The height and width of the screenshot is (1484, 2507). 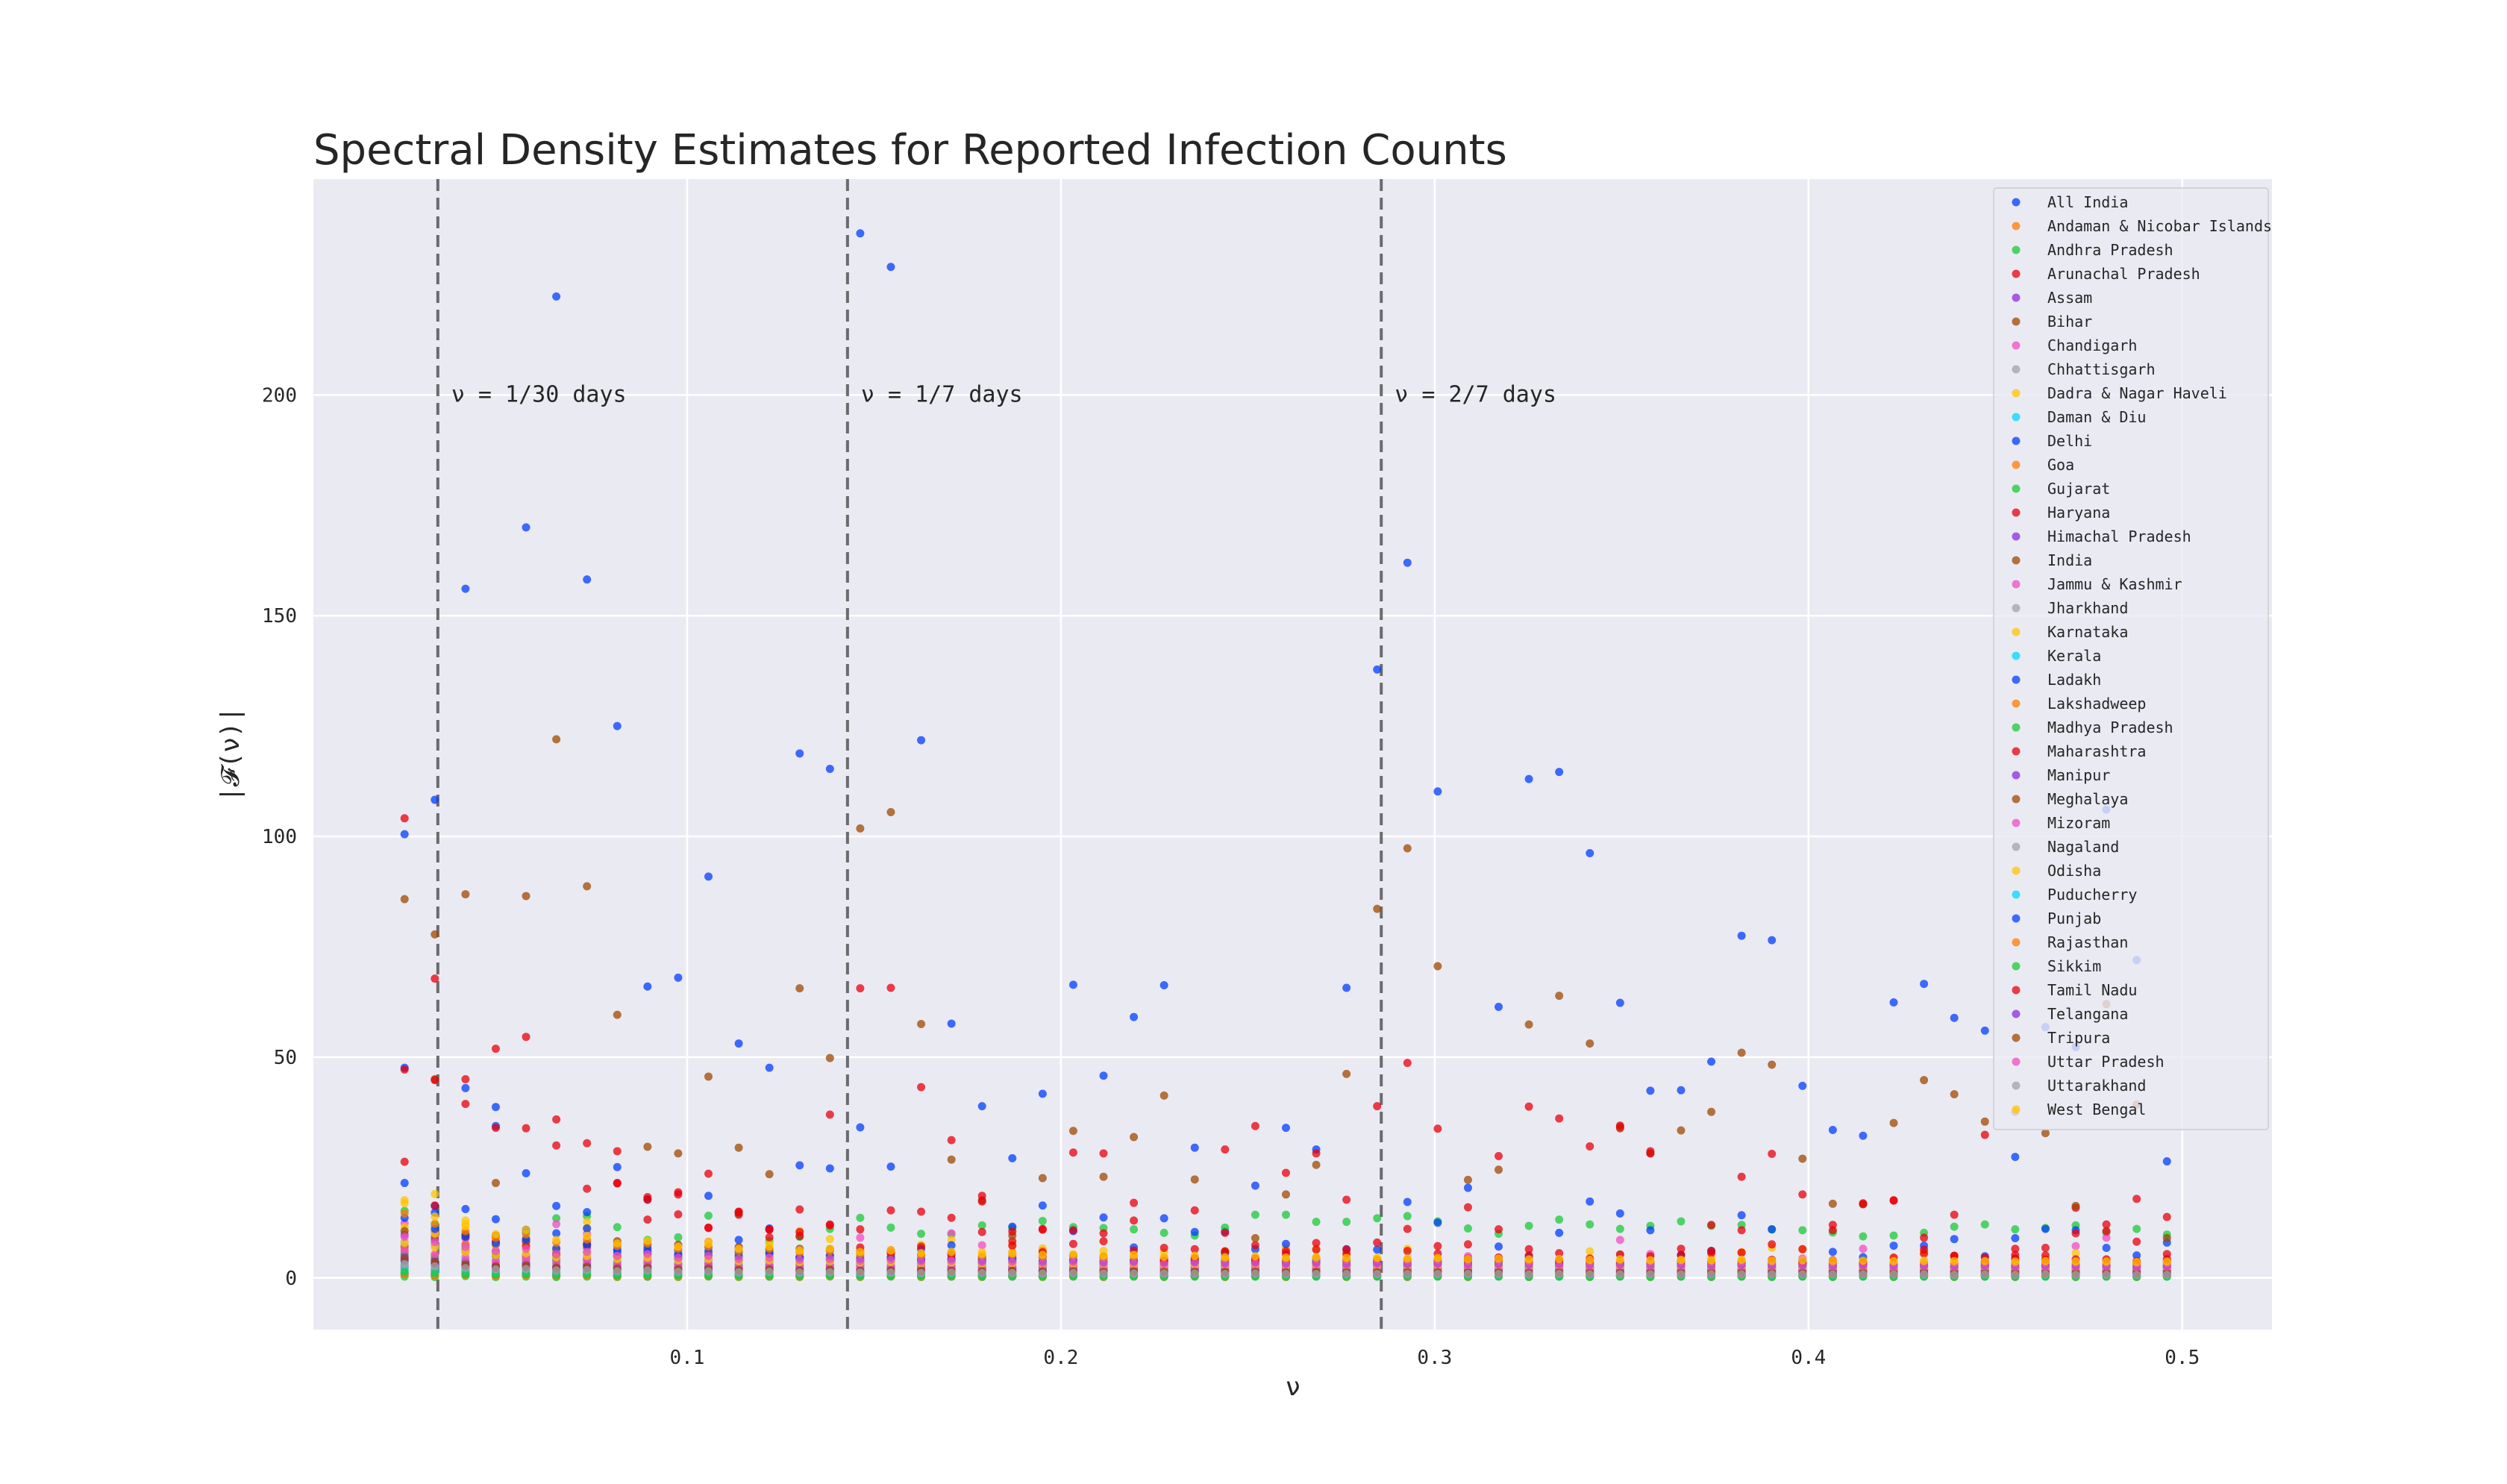 I want to click on legend-label: Ladakh, so click(x=2074, y=680).